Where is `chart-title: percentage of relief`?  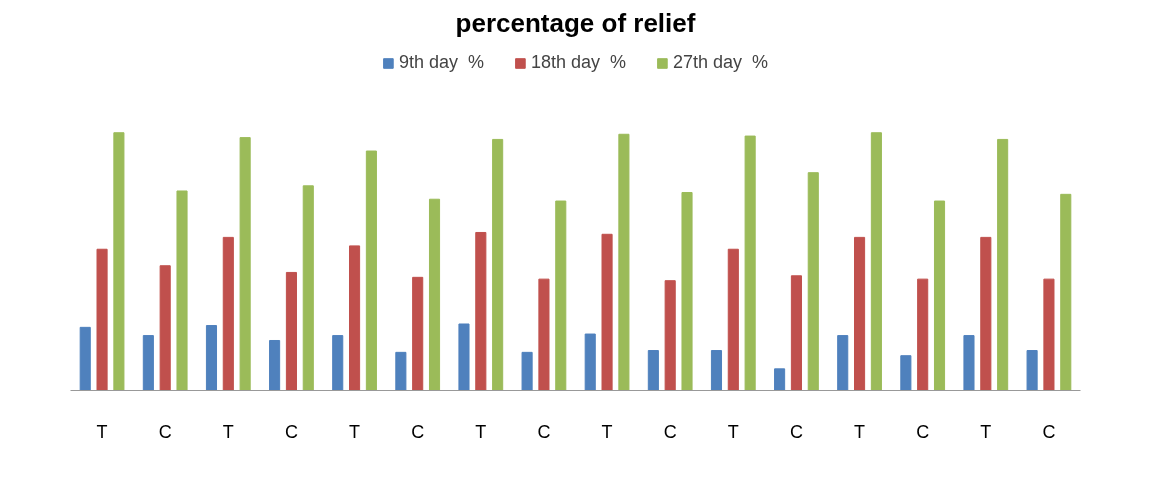
chart-title: percentage of relief is located at coordinates (575, 22).